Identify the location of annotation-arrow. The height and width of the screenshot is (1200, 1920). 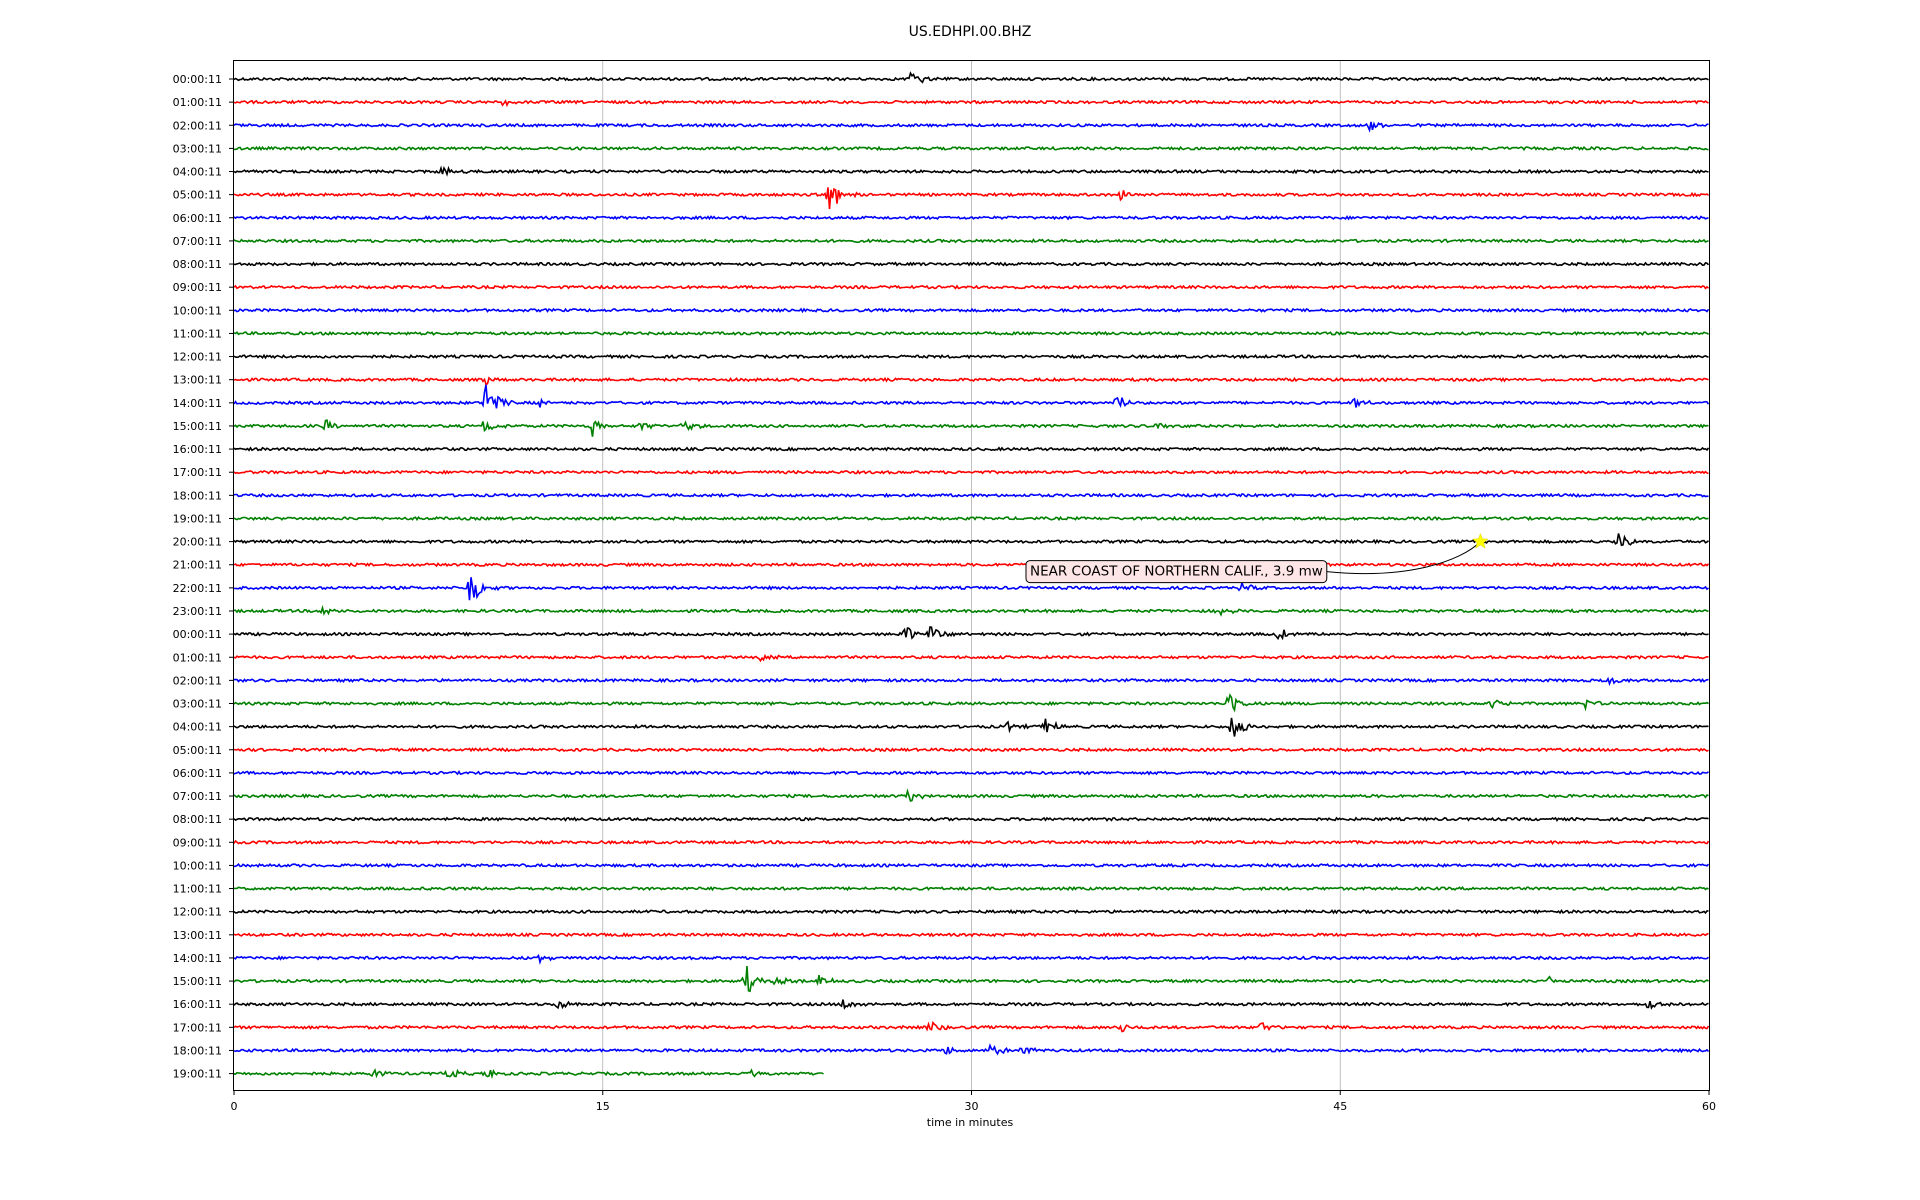
(1403, 558).